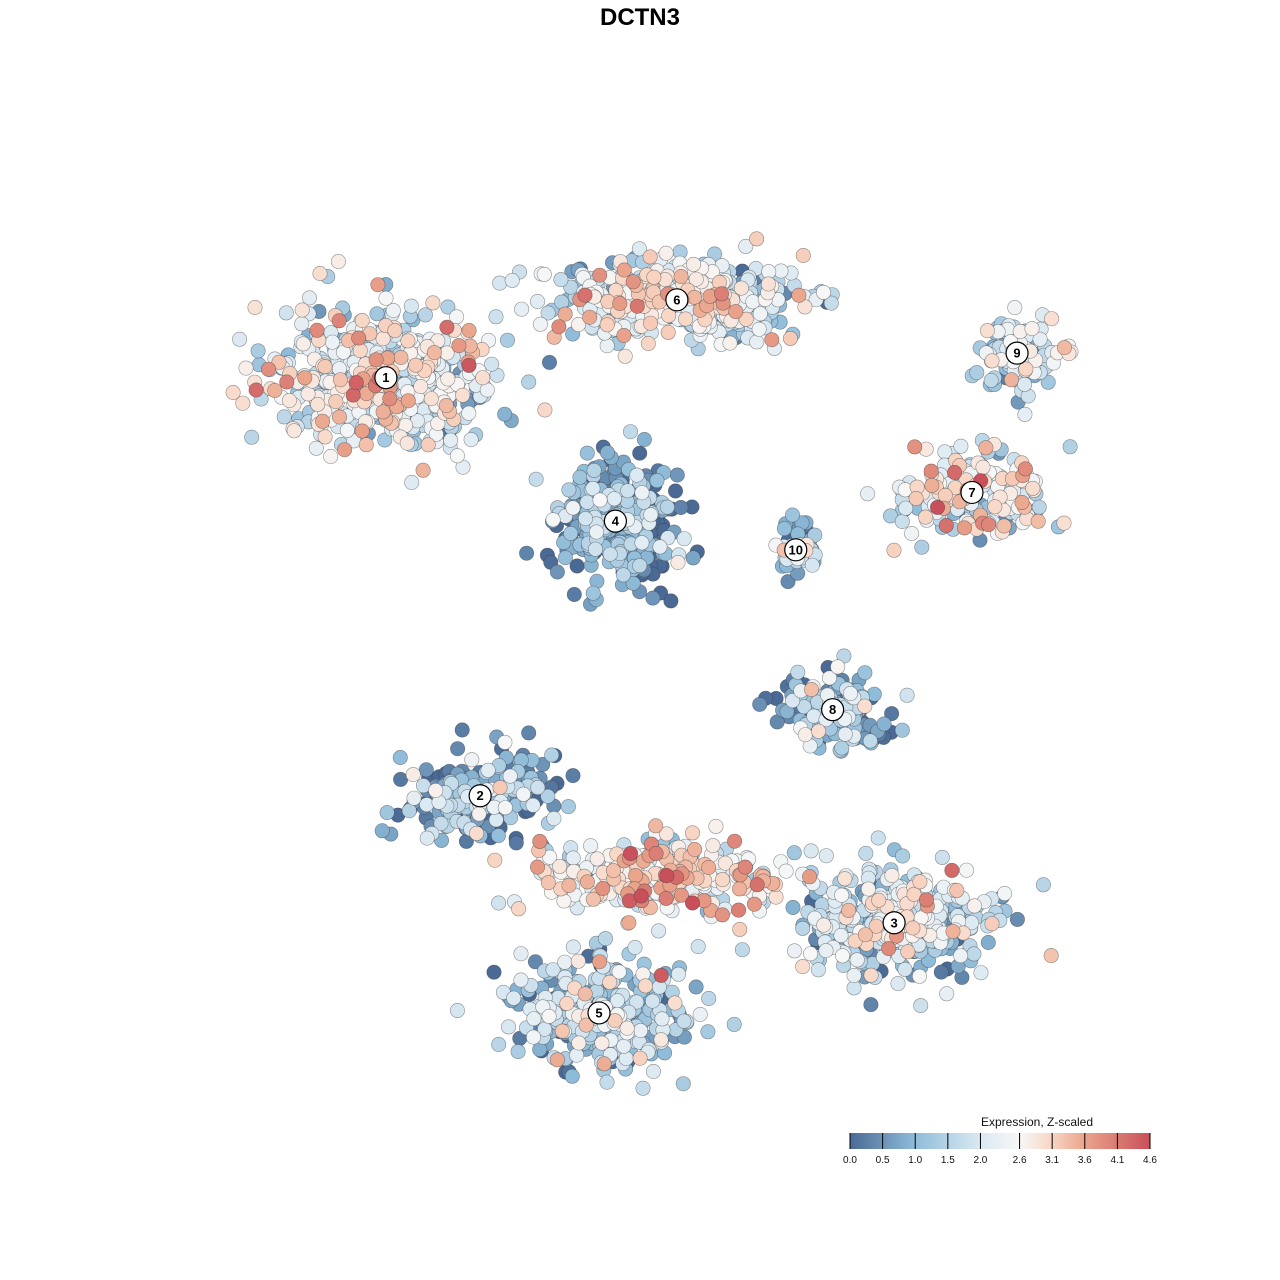 This screenshot has height=1280, width=1280. What do you see at coordinates (598, 1012) in the screenshot?
I see `cluster-label-text: 5` at bounding box center [598, 1012].